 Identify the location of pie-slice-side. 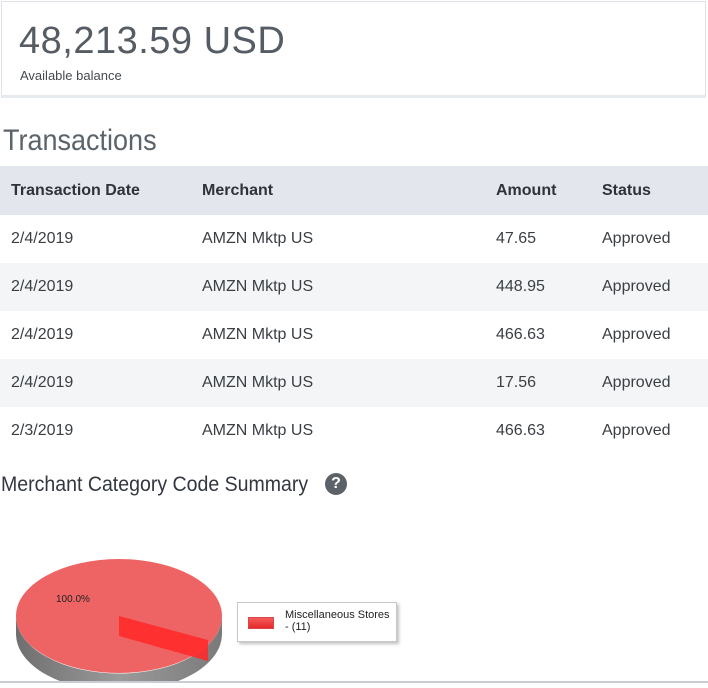
(119, 652).